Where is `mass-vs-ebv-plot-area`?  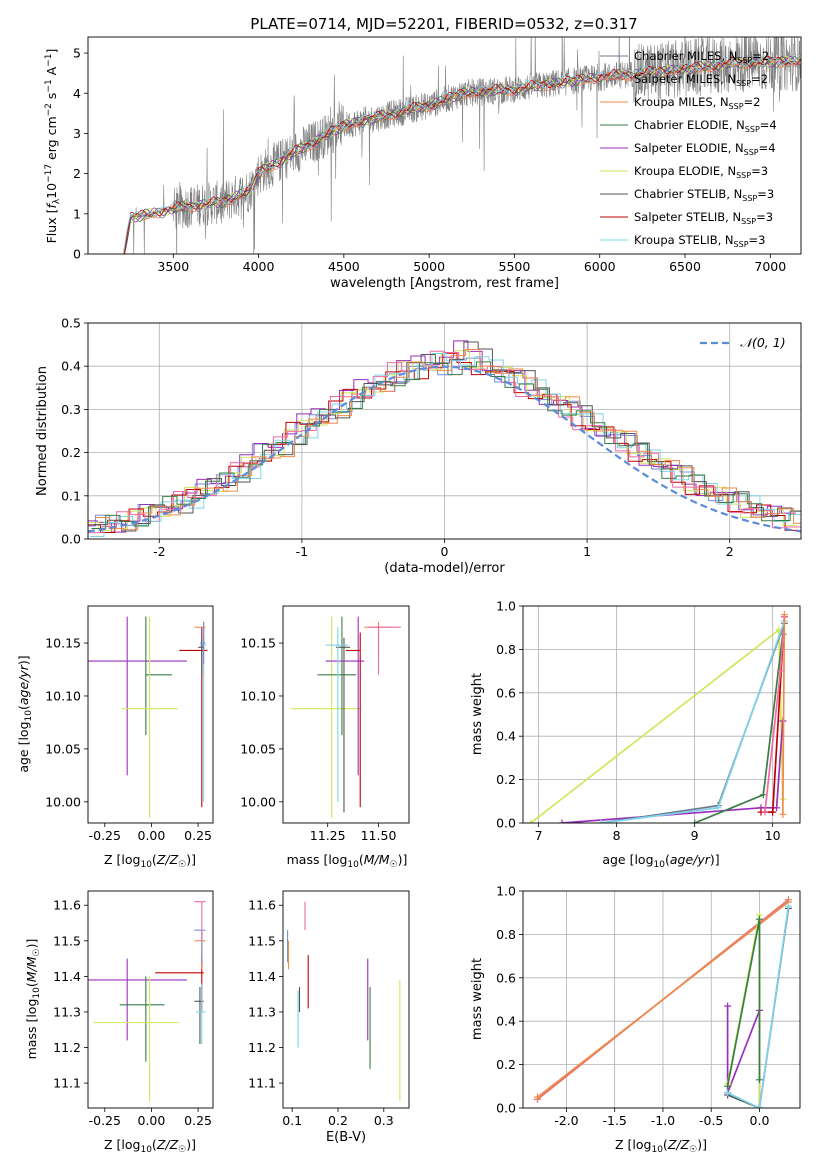
mass-vs-ebv-plot-area is located at coordinates (344, 1001).